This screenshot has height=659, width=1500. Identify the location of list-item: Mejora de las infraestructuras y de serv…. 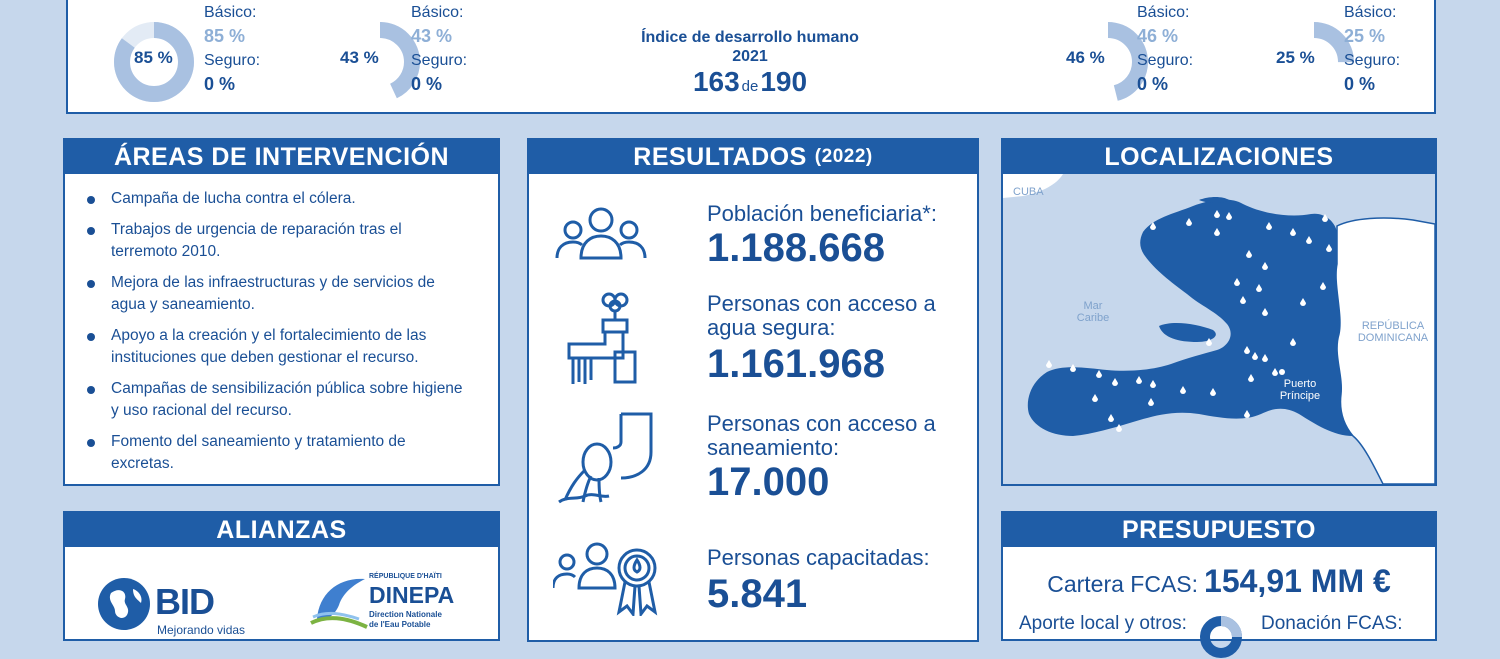
(275, 294).